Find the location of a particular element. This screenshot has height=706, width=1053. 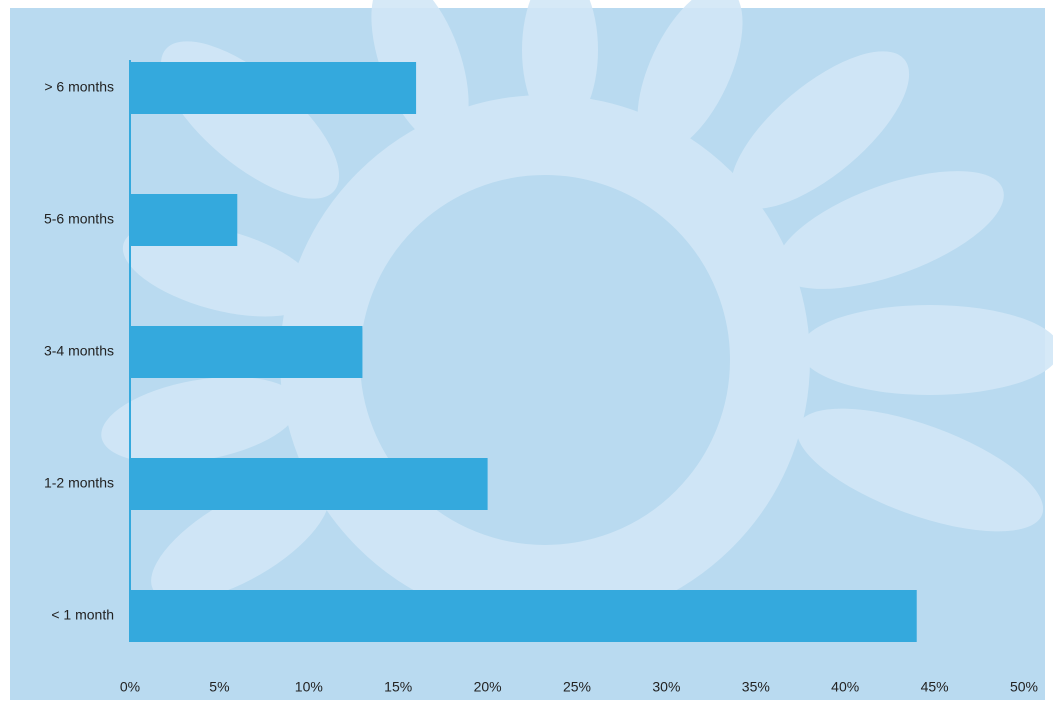

x-tick-label: 10% is located at coordinates (309, 687).